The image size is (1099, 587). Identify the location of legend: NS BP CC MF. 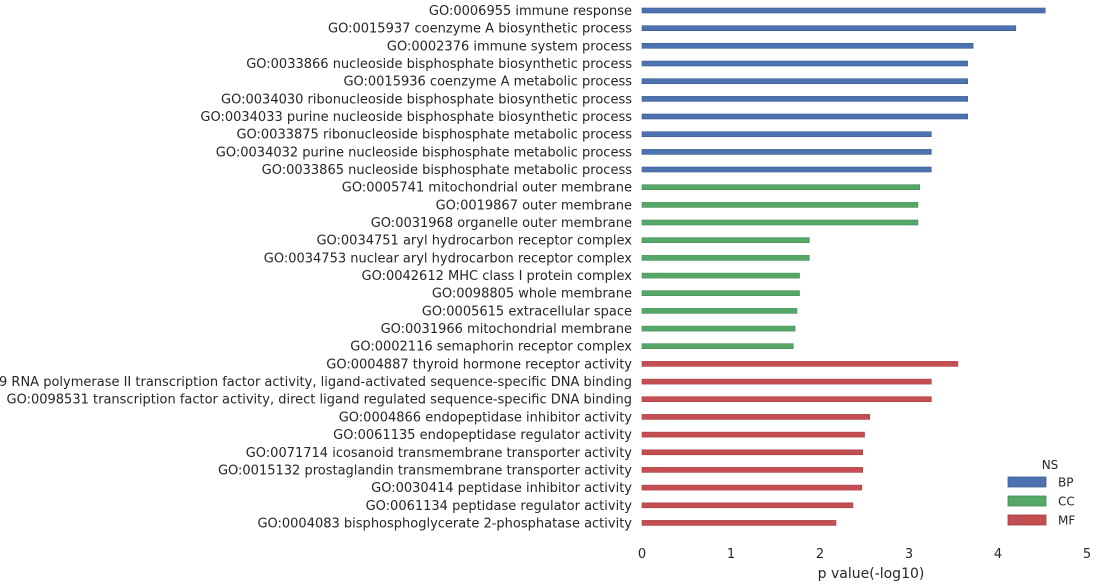
(1041, 493).